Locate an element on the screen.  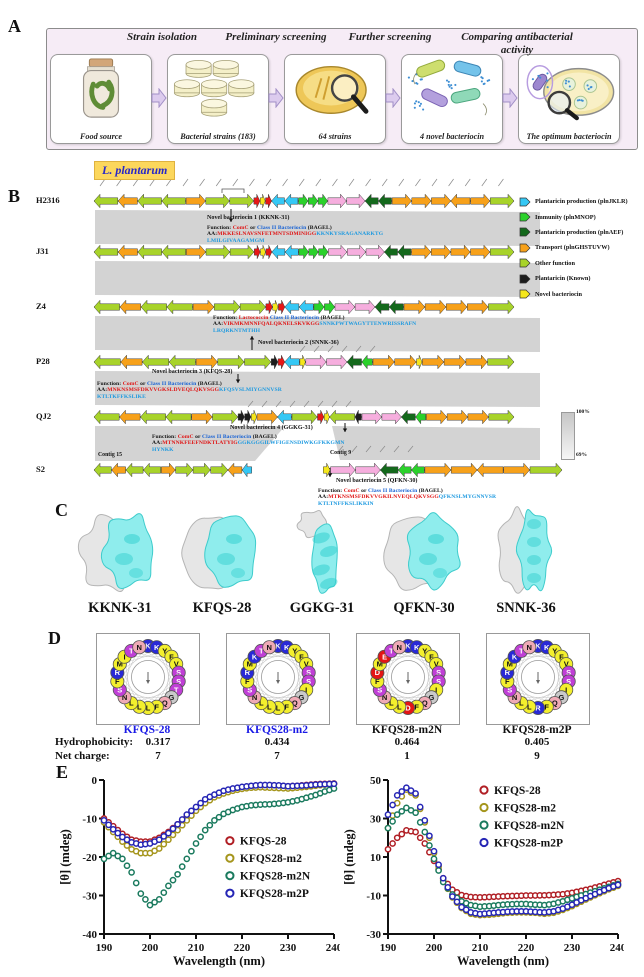
contig-left-label: Contig 15 is located at coordinates (110, 455).